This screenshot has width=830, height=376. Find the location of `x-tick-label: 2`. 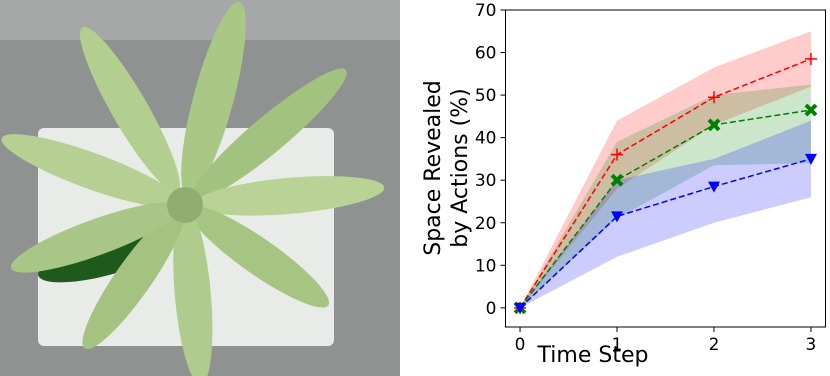

x-tick-label: 2 is located at coordinates (714, 345).